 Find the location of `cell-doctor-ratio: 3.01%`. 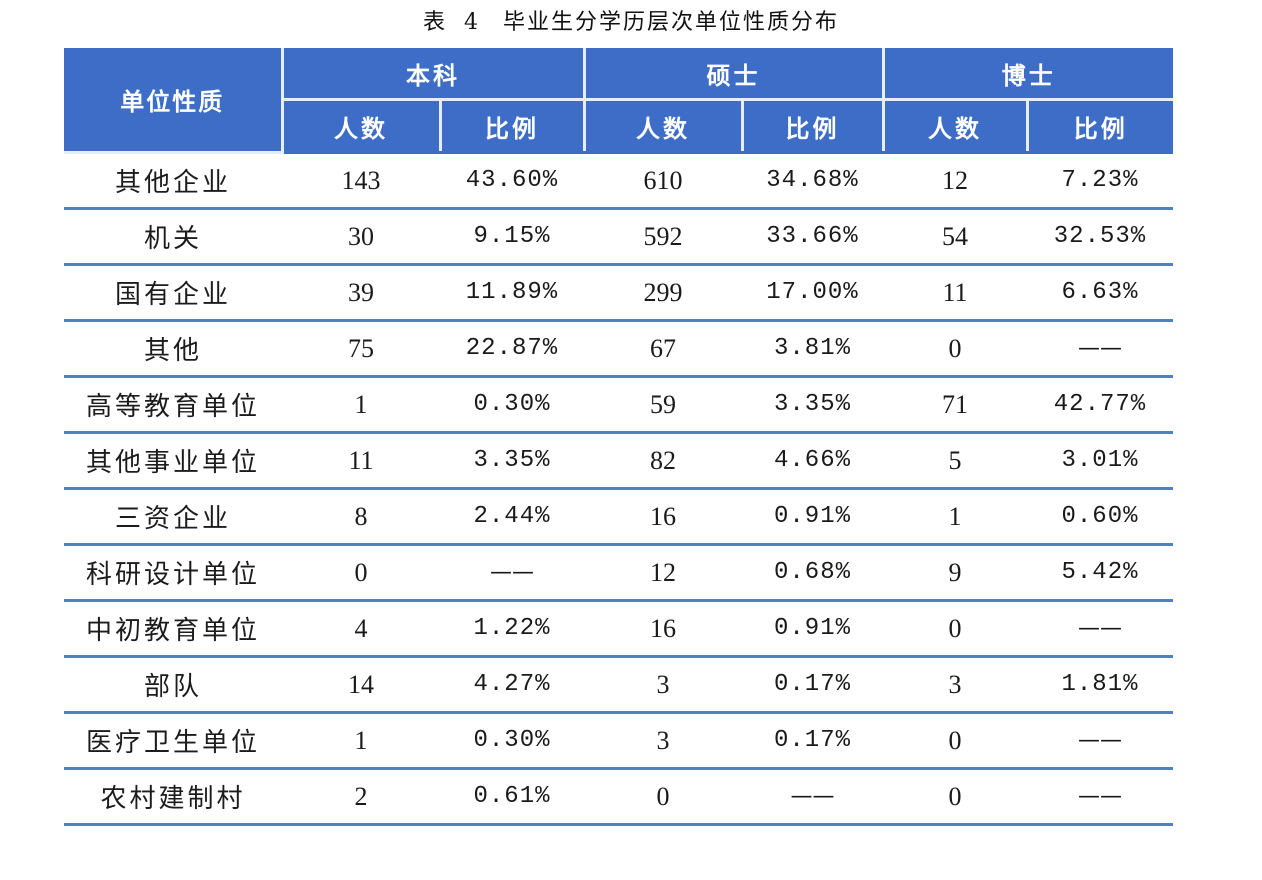

cell-doctor-ratio: 3.01% is located at coordinates (1100, 461).